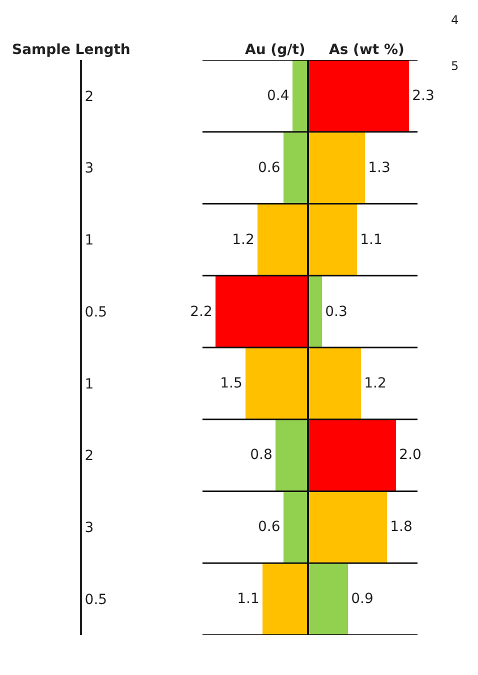 The width and height of the screenshot is (478, 675). I want to click on y-axis-title: Sample Length, so click(71, 50).